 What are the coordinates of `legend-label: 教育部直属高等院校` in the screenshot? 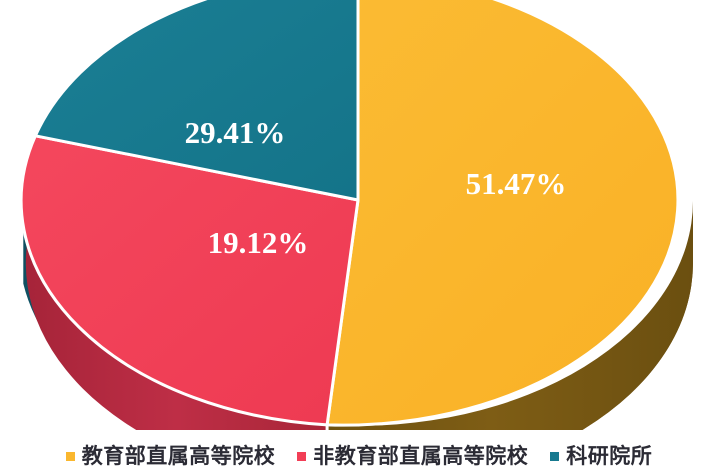 It's located at (178, 455).